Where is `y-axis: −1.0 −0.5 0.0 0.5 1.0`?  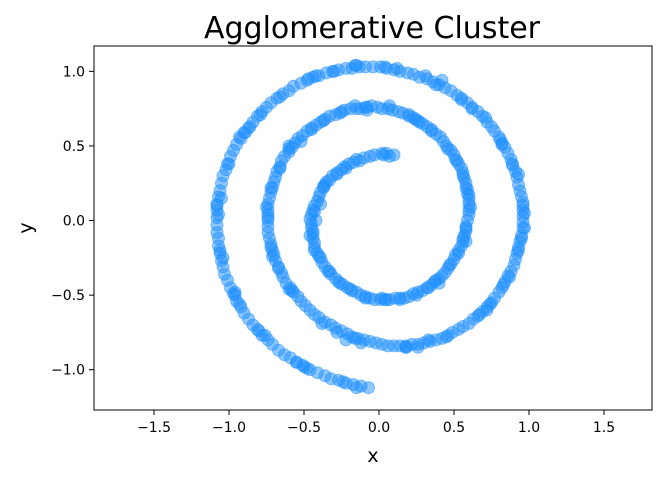
y-axis: −1.0 −0.5 0.0 0.5 1.0 is located at coordinates (72, 221).